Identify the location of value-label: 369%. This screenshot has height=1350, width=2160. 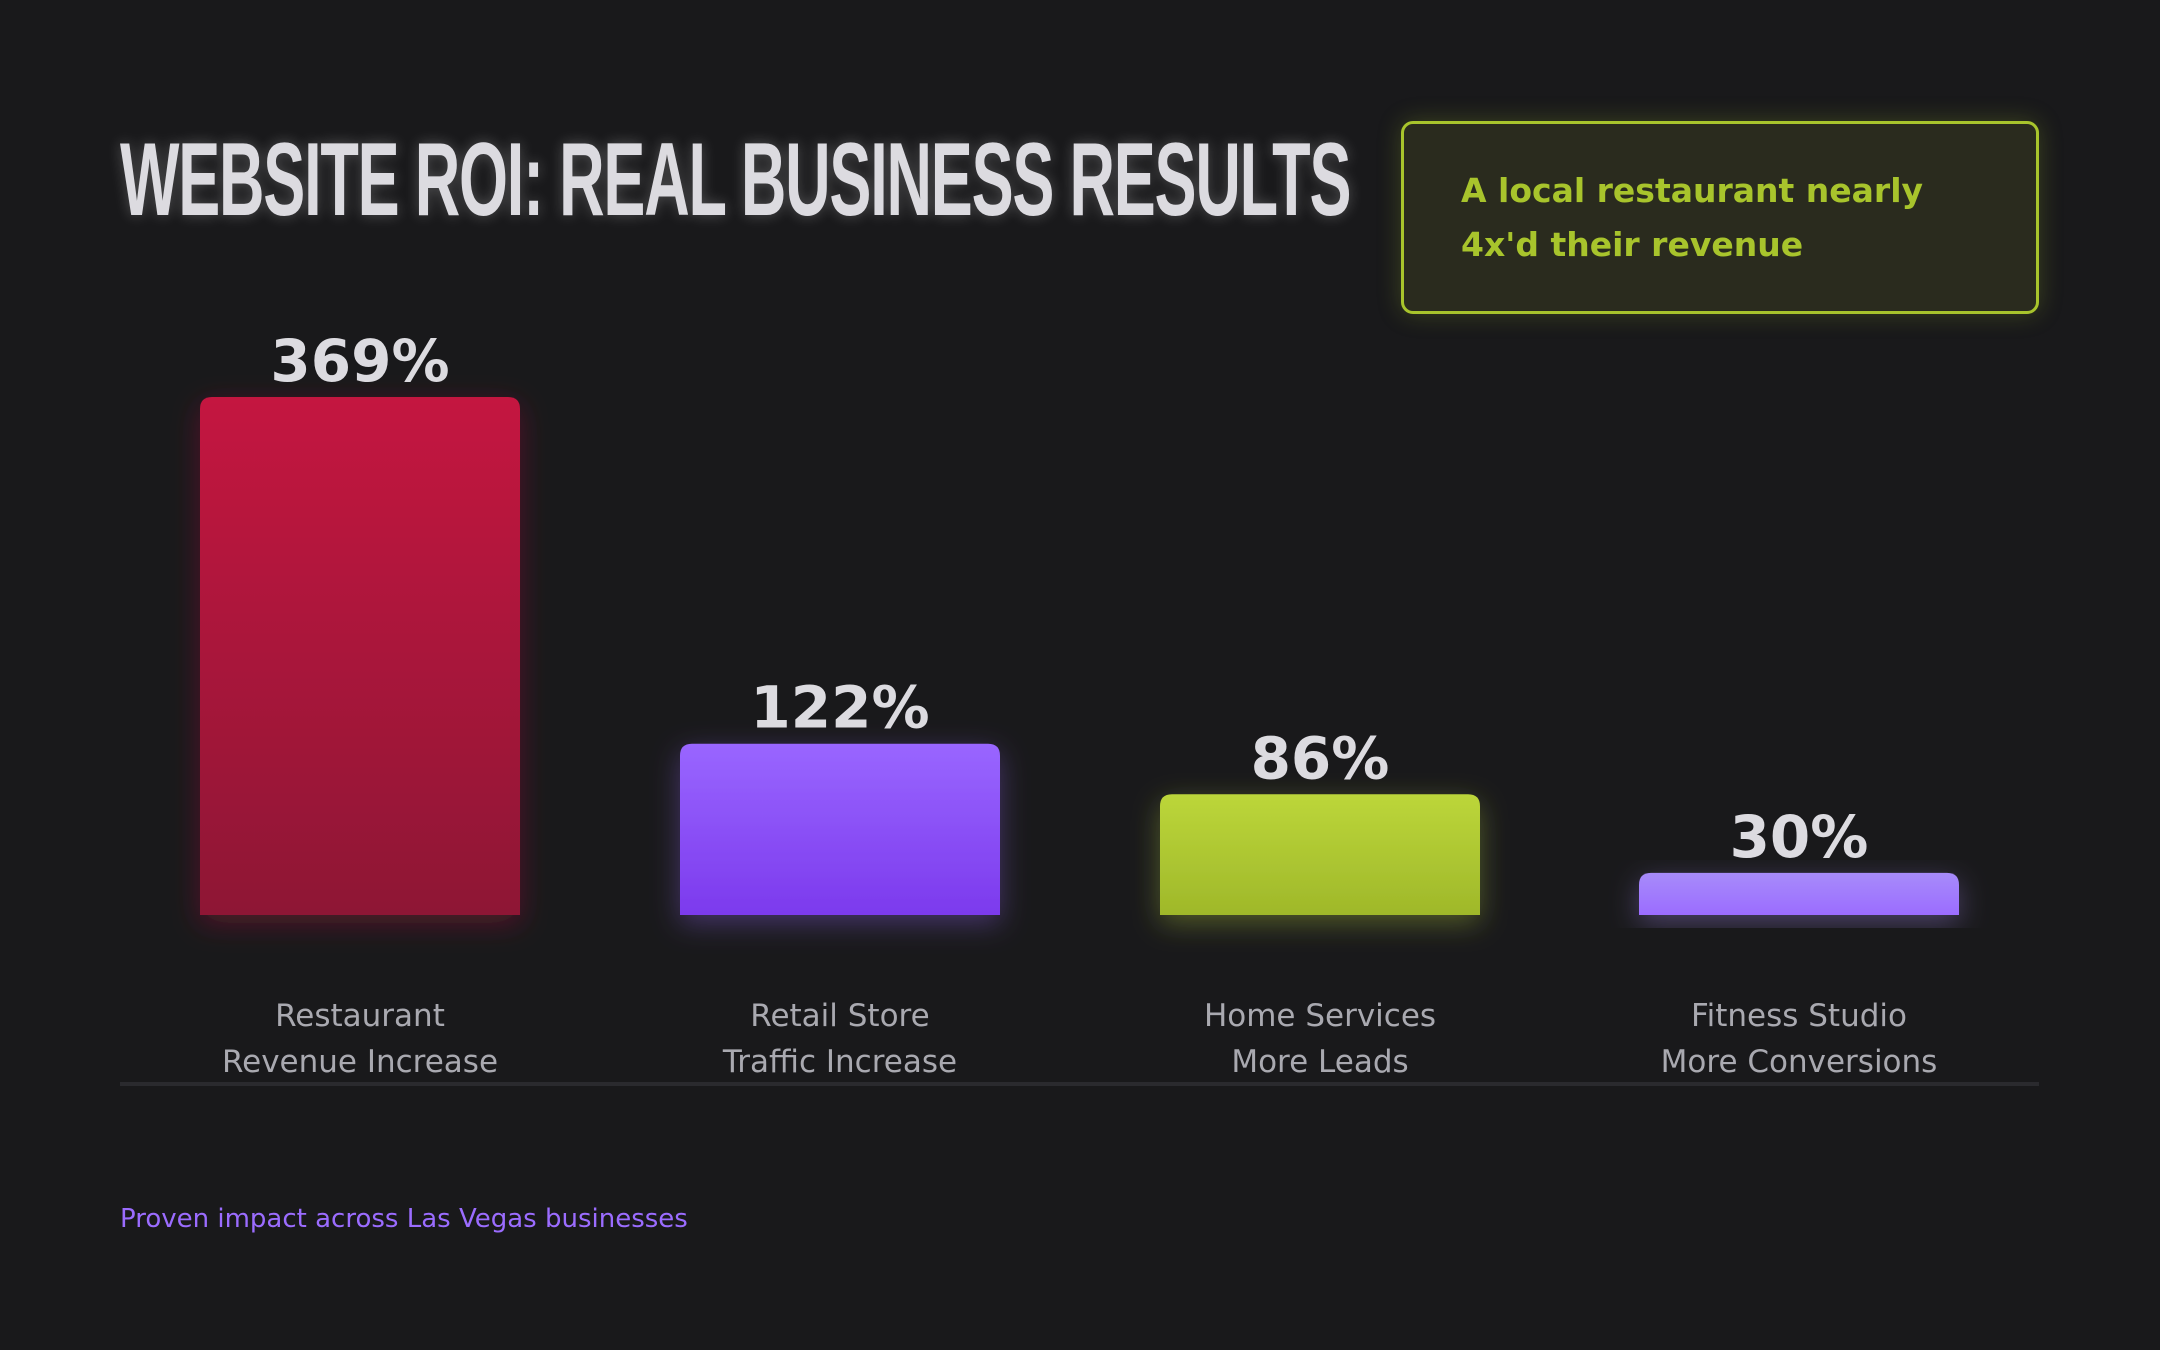
(359, 361).